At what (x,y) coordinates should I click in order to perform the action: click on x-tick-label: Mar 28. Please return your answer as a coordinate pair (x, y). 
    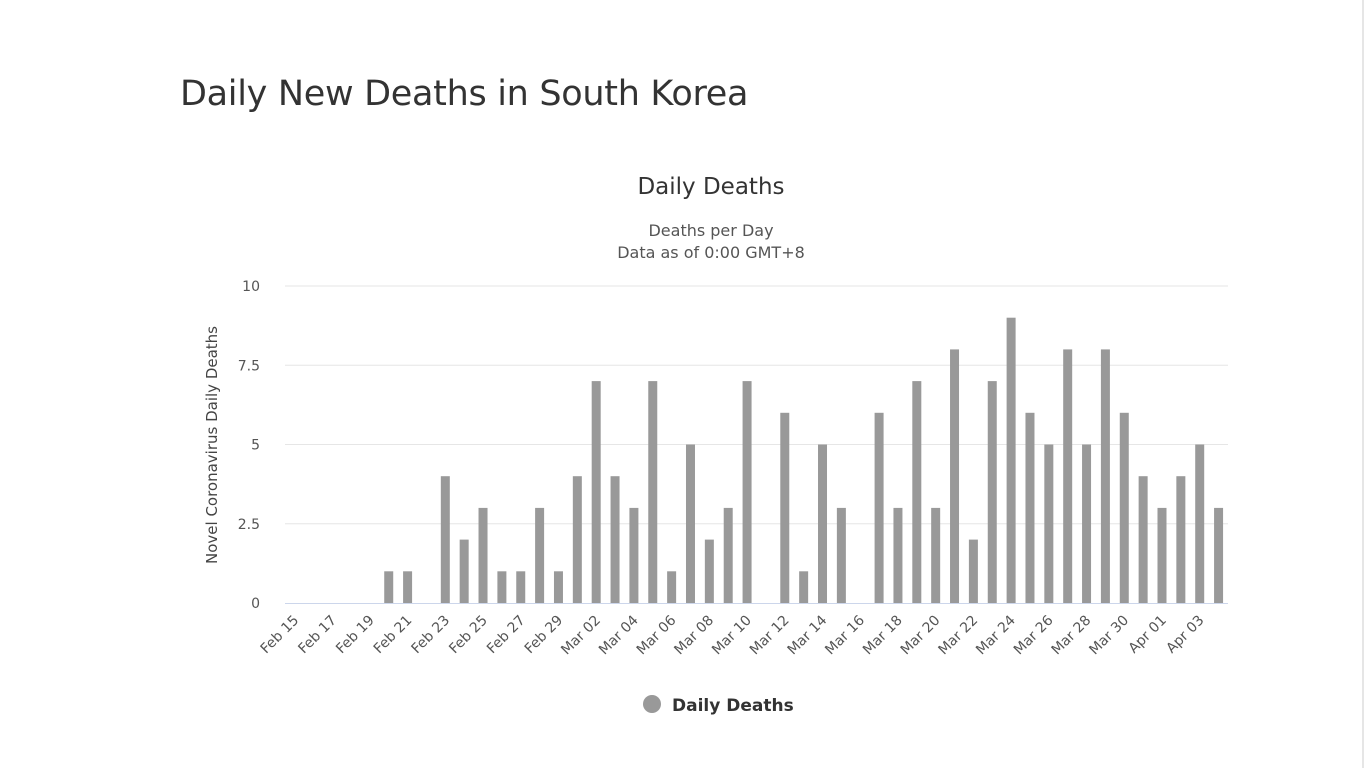
    Looking at the image, I should click on (1072, 636).